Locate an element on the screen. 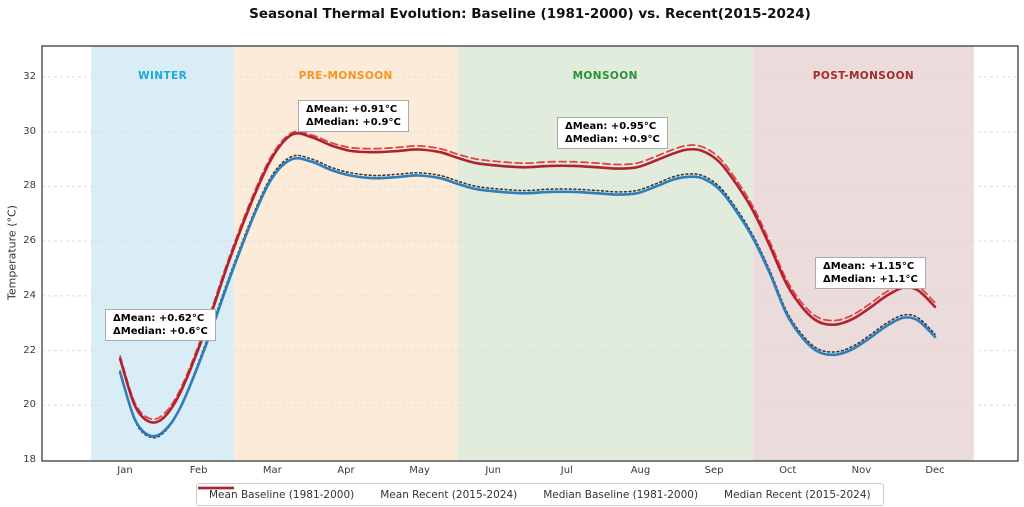  delta-median-text: ΔMedian: +1.1°C is located at coordinates (870, 280).